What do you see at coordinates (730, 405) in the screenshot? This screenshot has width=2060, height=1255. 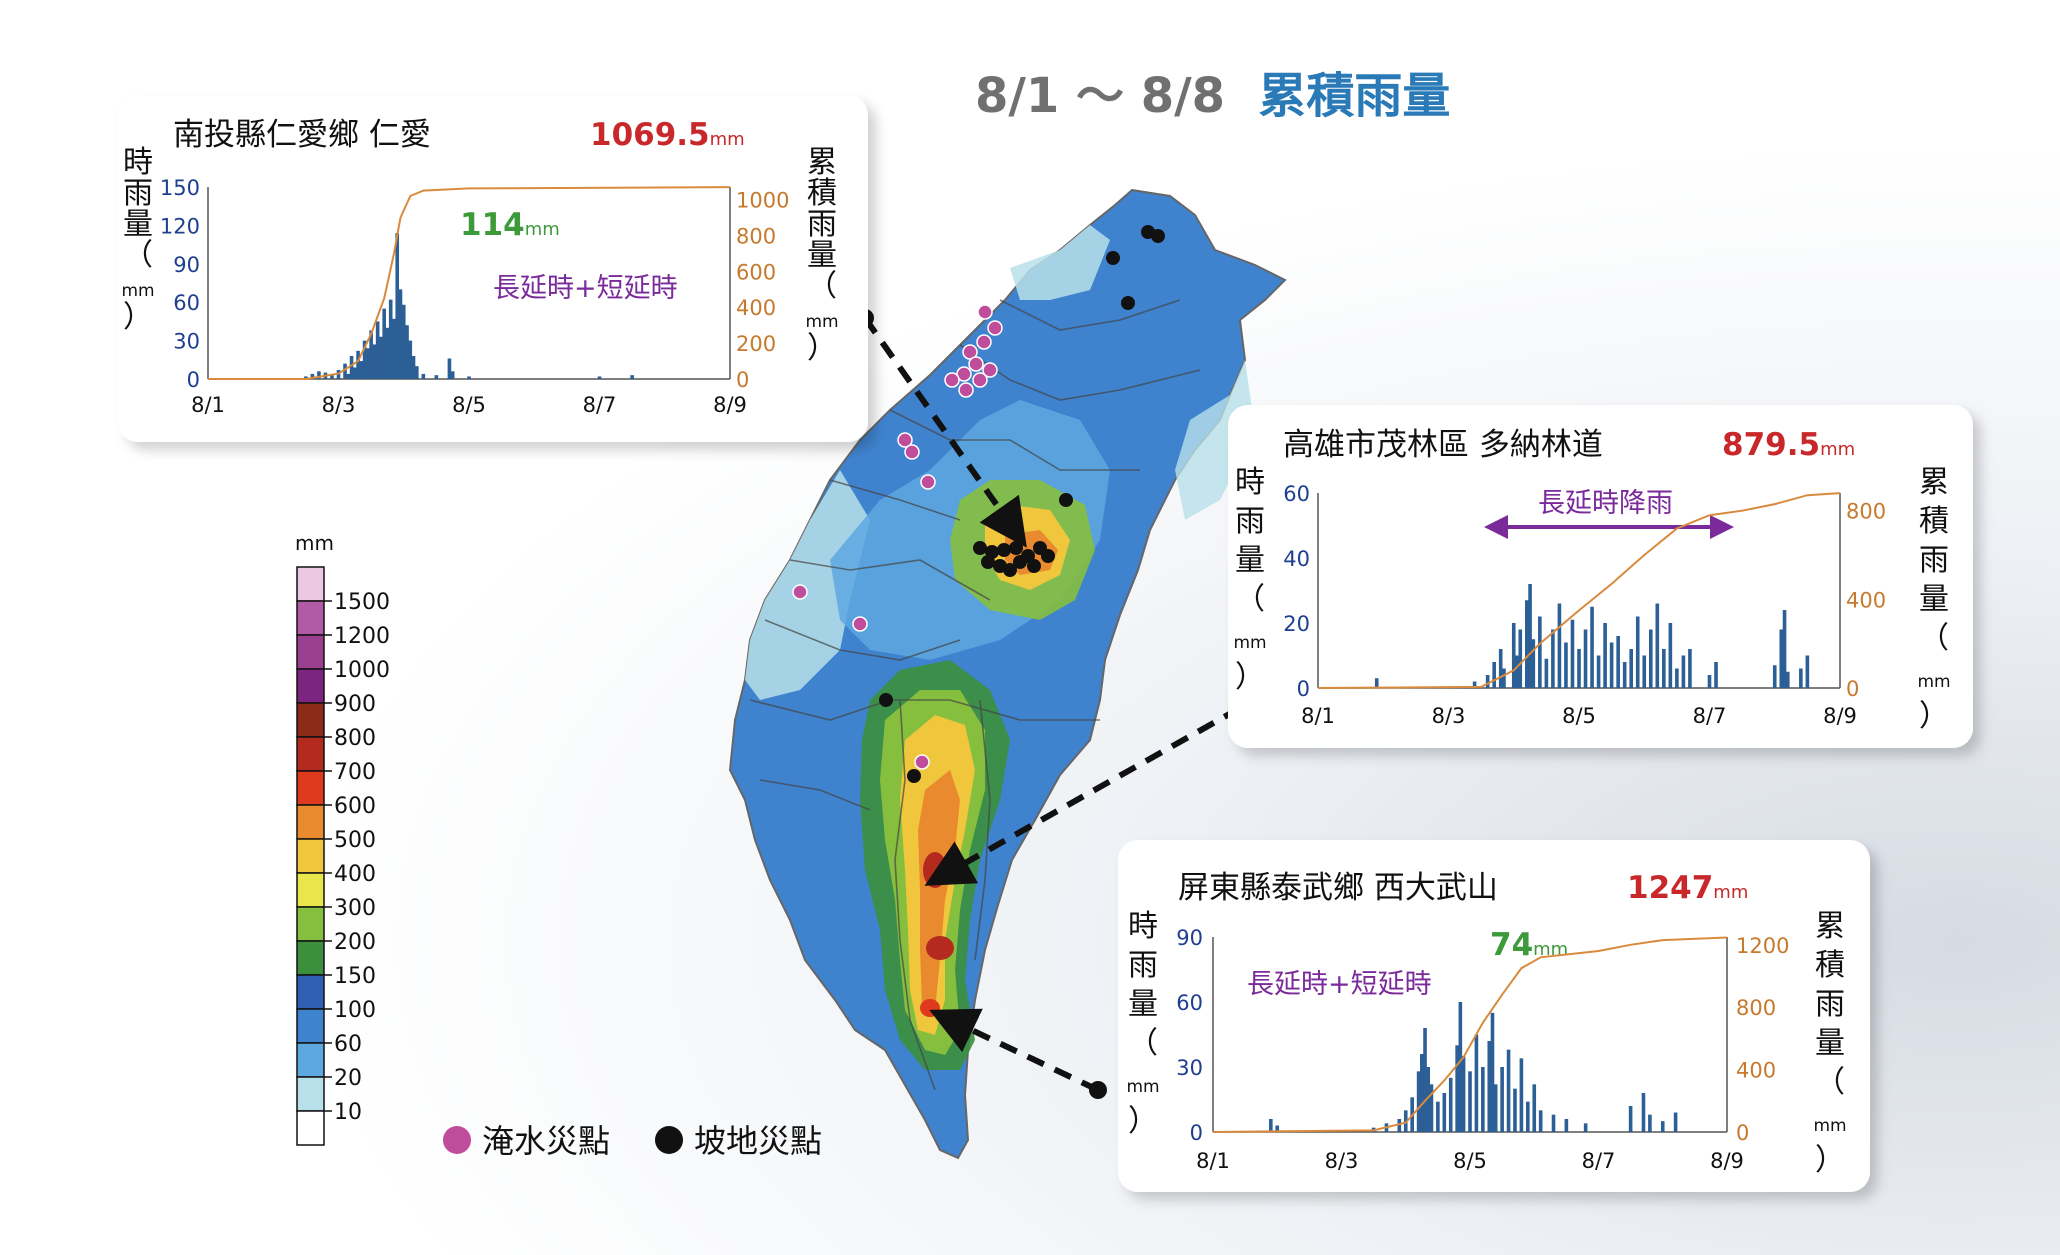 I see `x-tick-label: 8/9` at bounding box center [730, 405].